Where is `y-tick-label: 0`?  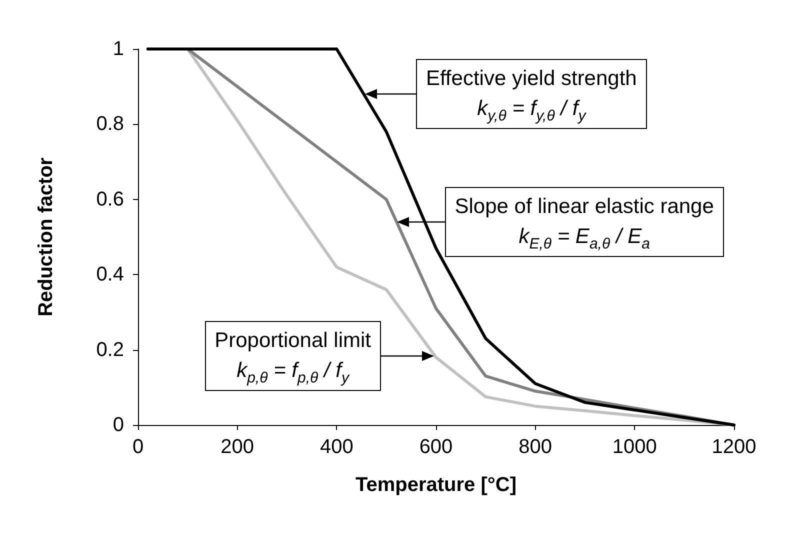 y-tick-label: 0 is located at coordinates (118, 425).